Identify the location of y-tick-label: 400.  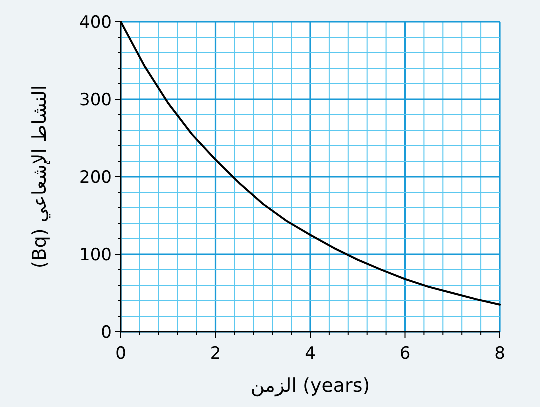
(96, 23).